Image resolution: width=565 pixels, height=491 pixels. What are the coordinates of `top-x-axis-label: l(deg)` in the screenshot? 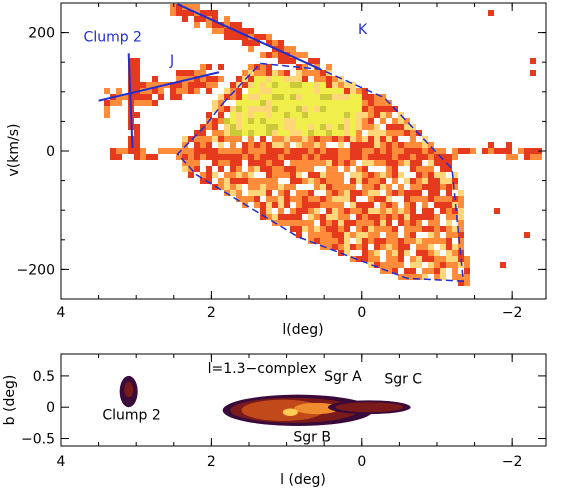 It's located at (302, 330).